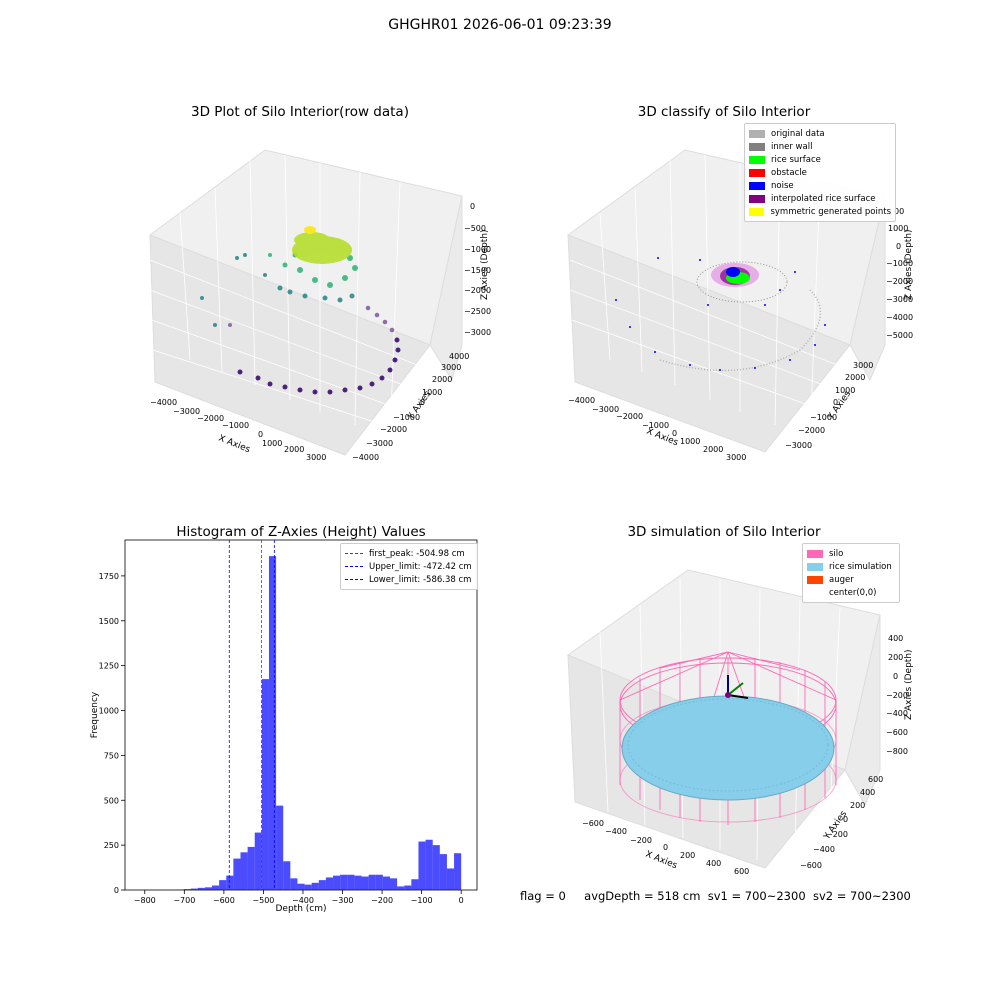 The height and width of the screenshot is (1000, 1000). I want to click on histogram-xlabel: Depth (cm), so click(300, 909).